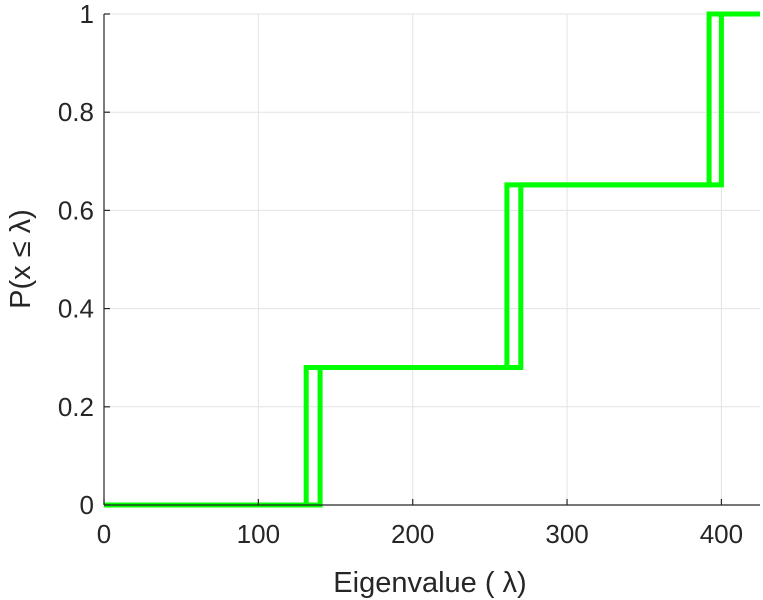 The height and width of the screenshot is (600, 763). I want to click on x-tick-label-4: 400, so click(721, 534).